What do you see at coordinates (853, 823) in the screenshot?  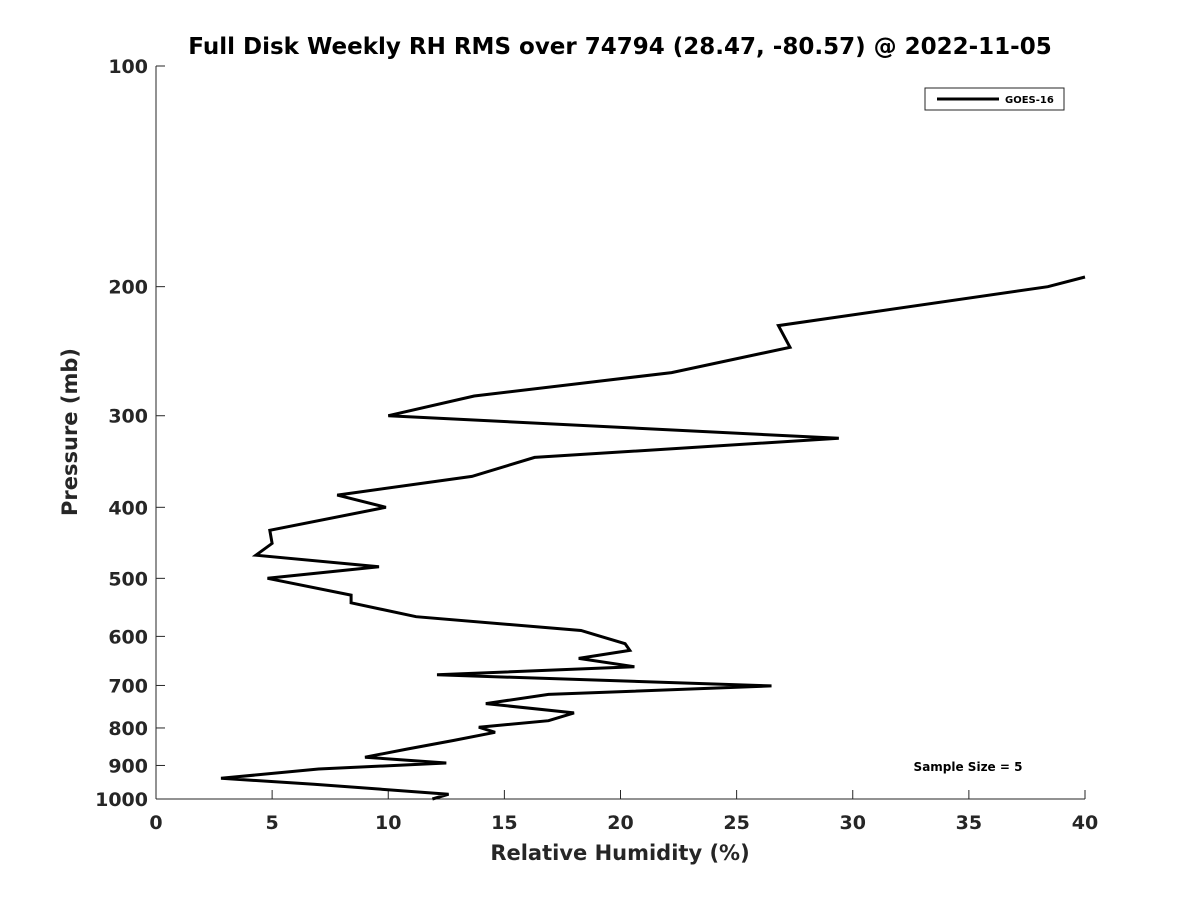 I see `x-tick-label: 30` at bounding box center [853, 823].